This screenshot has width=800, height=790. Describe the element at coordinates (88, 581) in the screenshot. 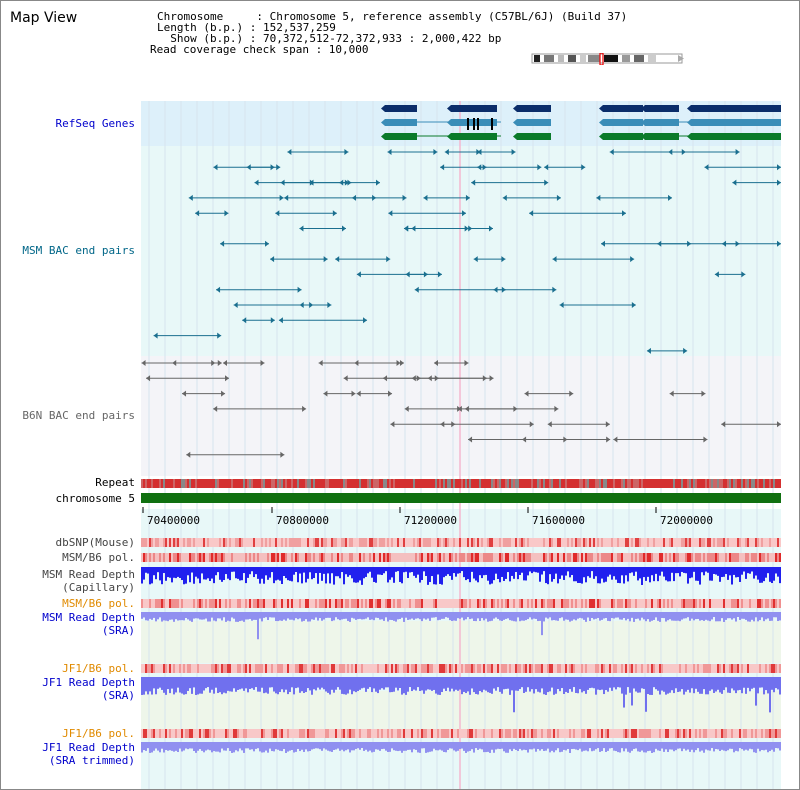

I see `msm-depth-capillary-label: MSM Read Depth (Capillary)` at that location.